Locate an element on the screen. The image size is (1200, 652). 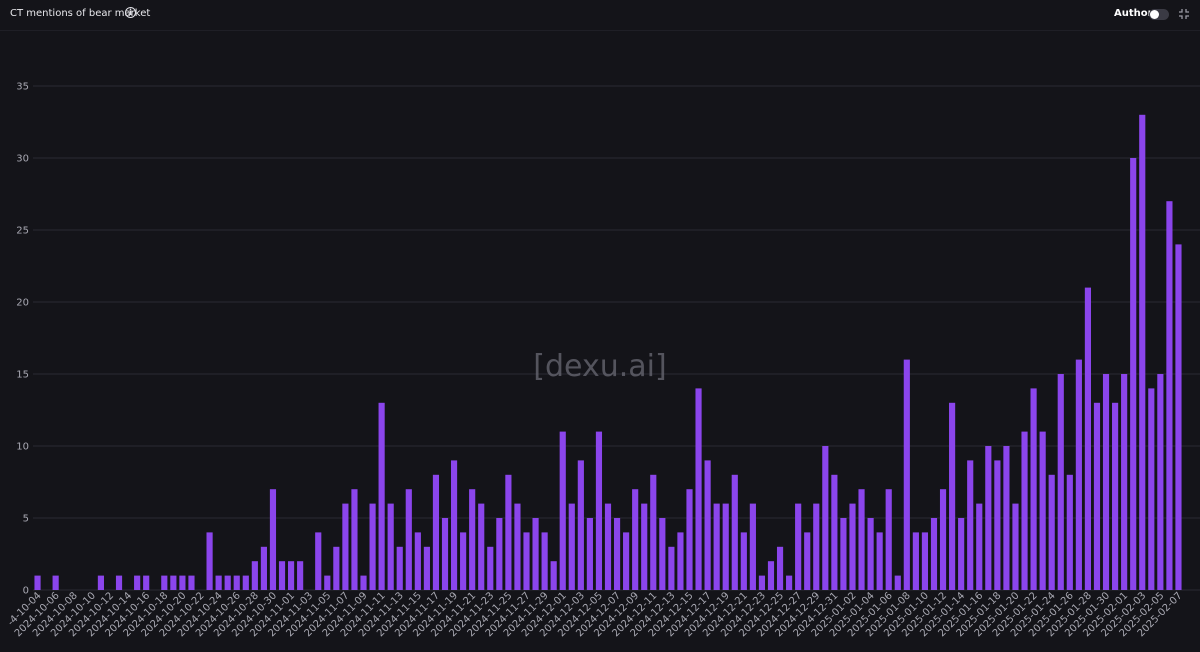
collapse-icon is located at coordinates (1184, 14).